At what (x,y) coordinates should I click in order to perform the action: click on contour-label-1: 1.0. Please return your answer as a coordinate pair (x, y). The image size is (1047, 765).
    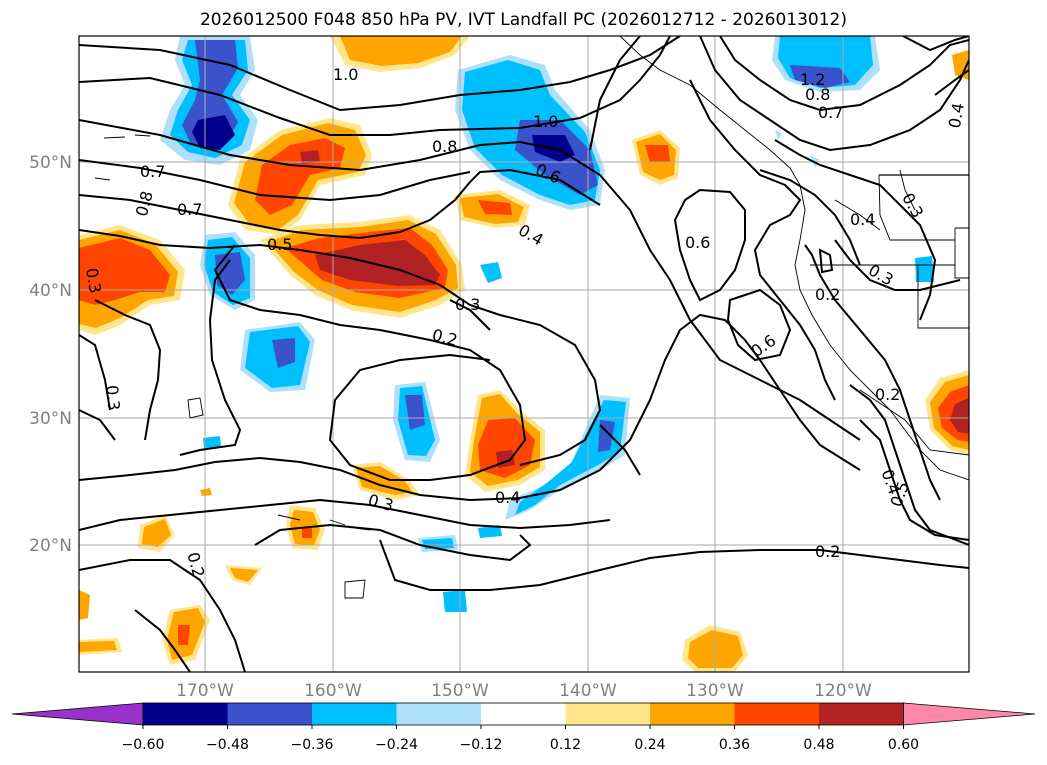
    Looking at the image, I should click on (345, 74).